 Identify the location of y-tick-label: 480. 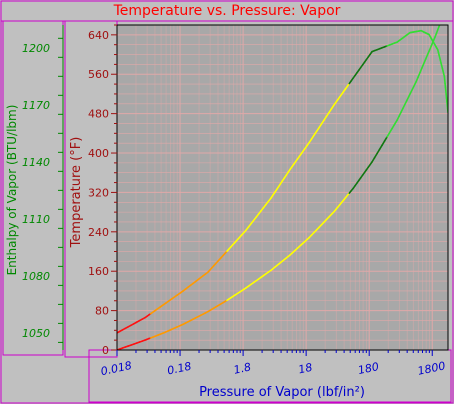
(98, 114).